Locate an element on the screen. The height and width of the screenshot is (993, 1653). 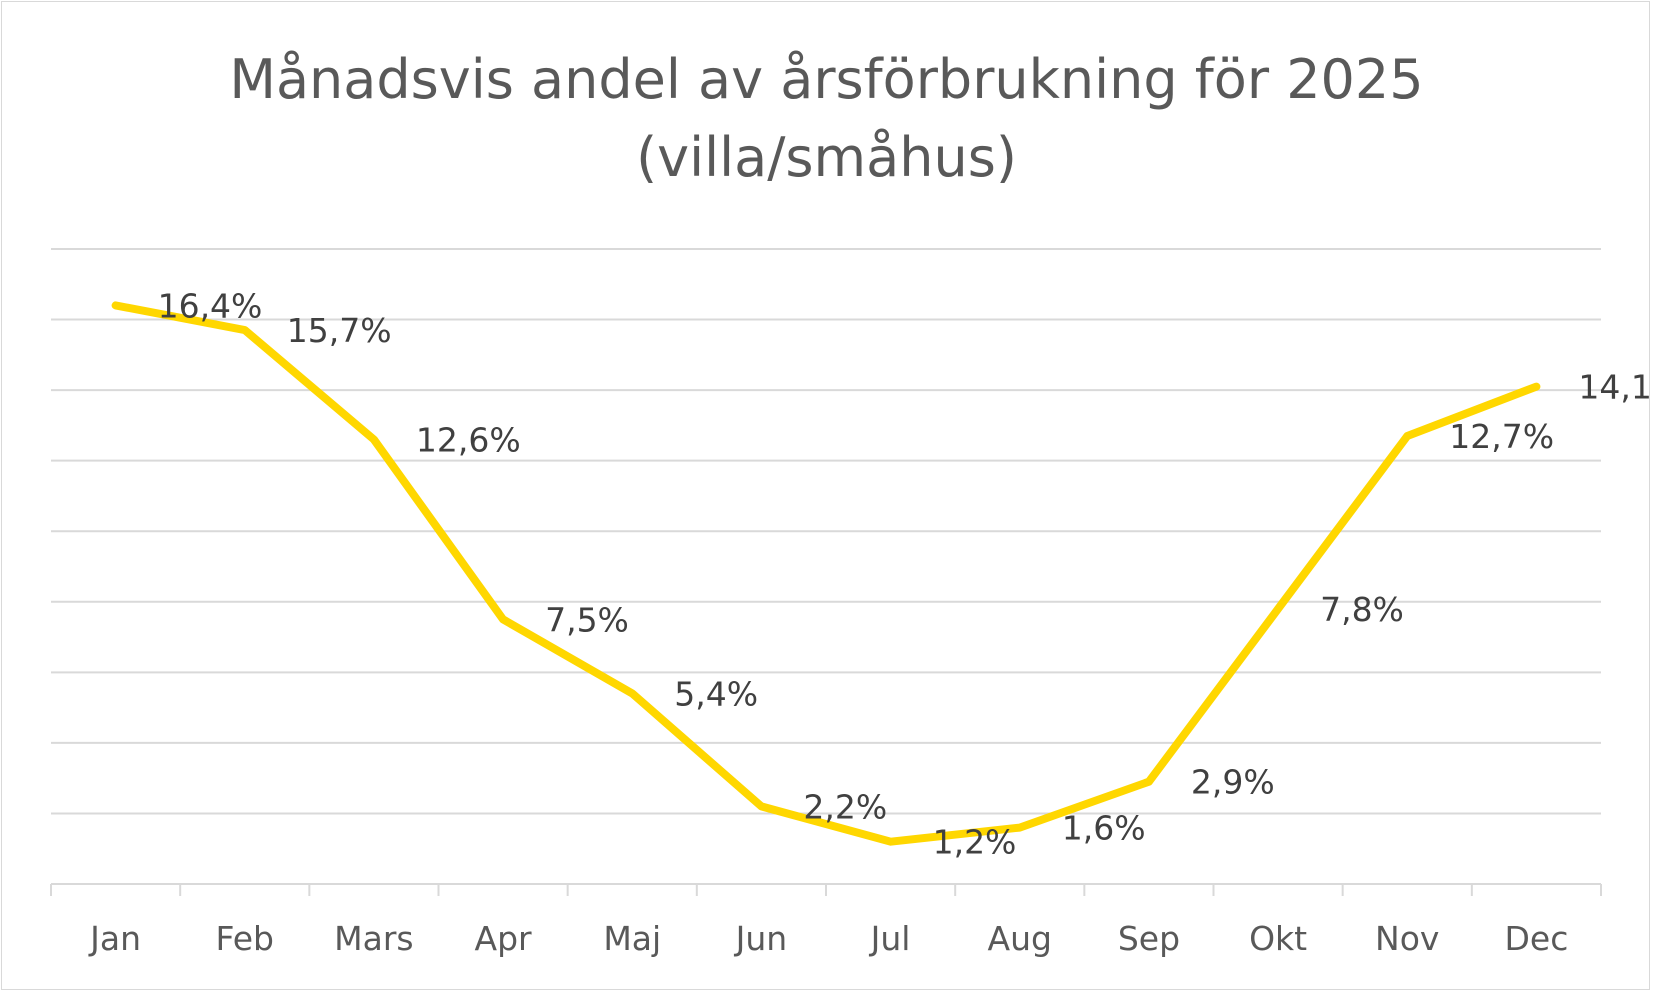
x-tick-label: Okt is located at coordinates (1278, 938).